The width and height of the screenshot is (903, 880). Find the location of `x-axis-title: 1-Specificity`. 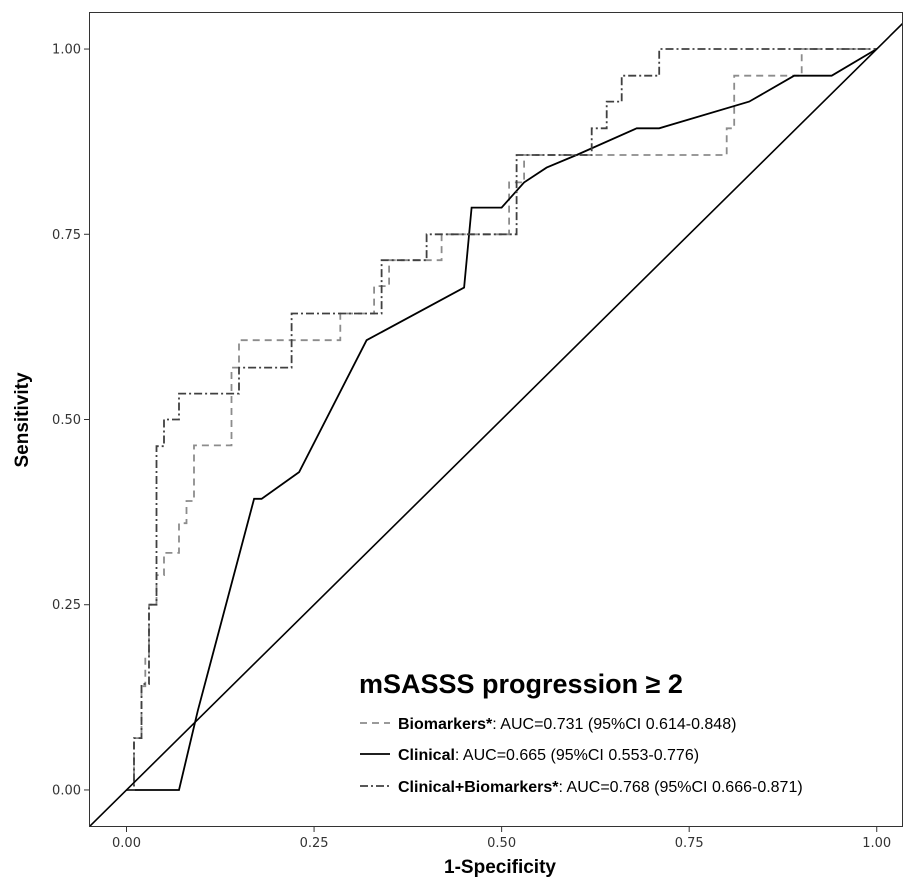

x-axis-title: 1-Specificity is located at coordinates (500, 867).